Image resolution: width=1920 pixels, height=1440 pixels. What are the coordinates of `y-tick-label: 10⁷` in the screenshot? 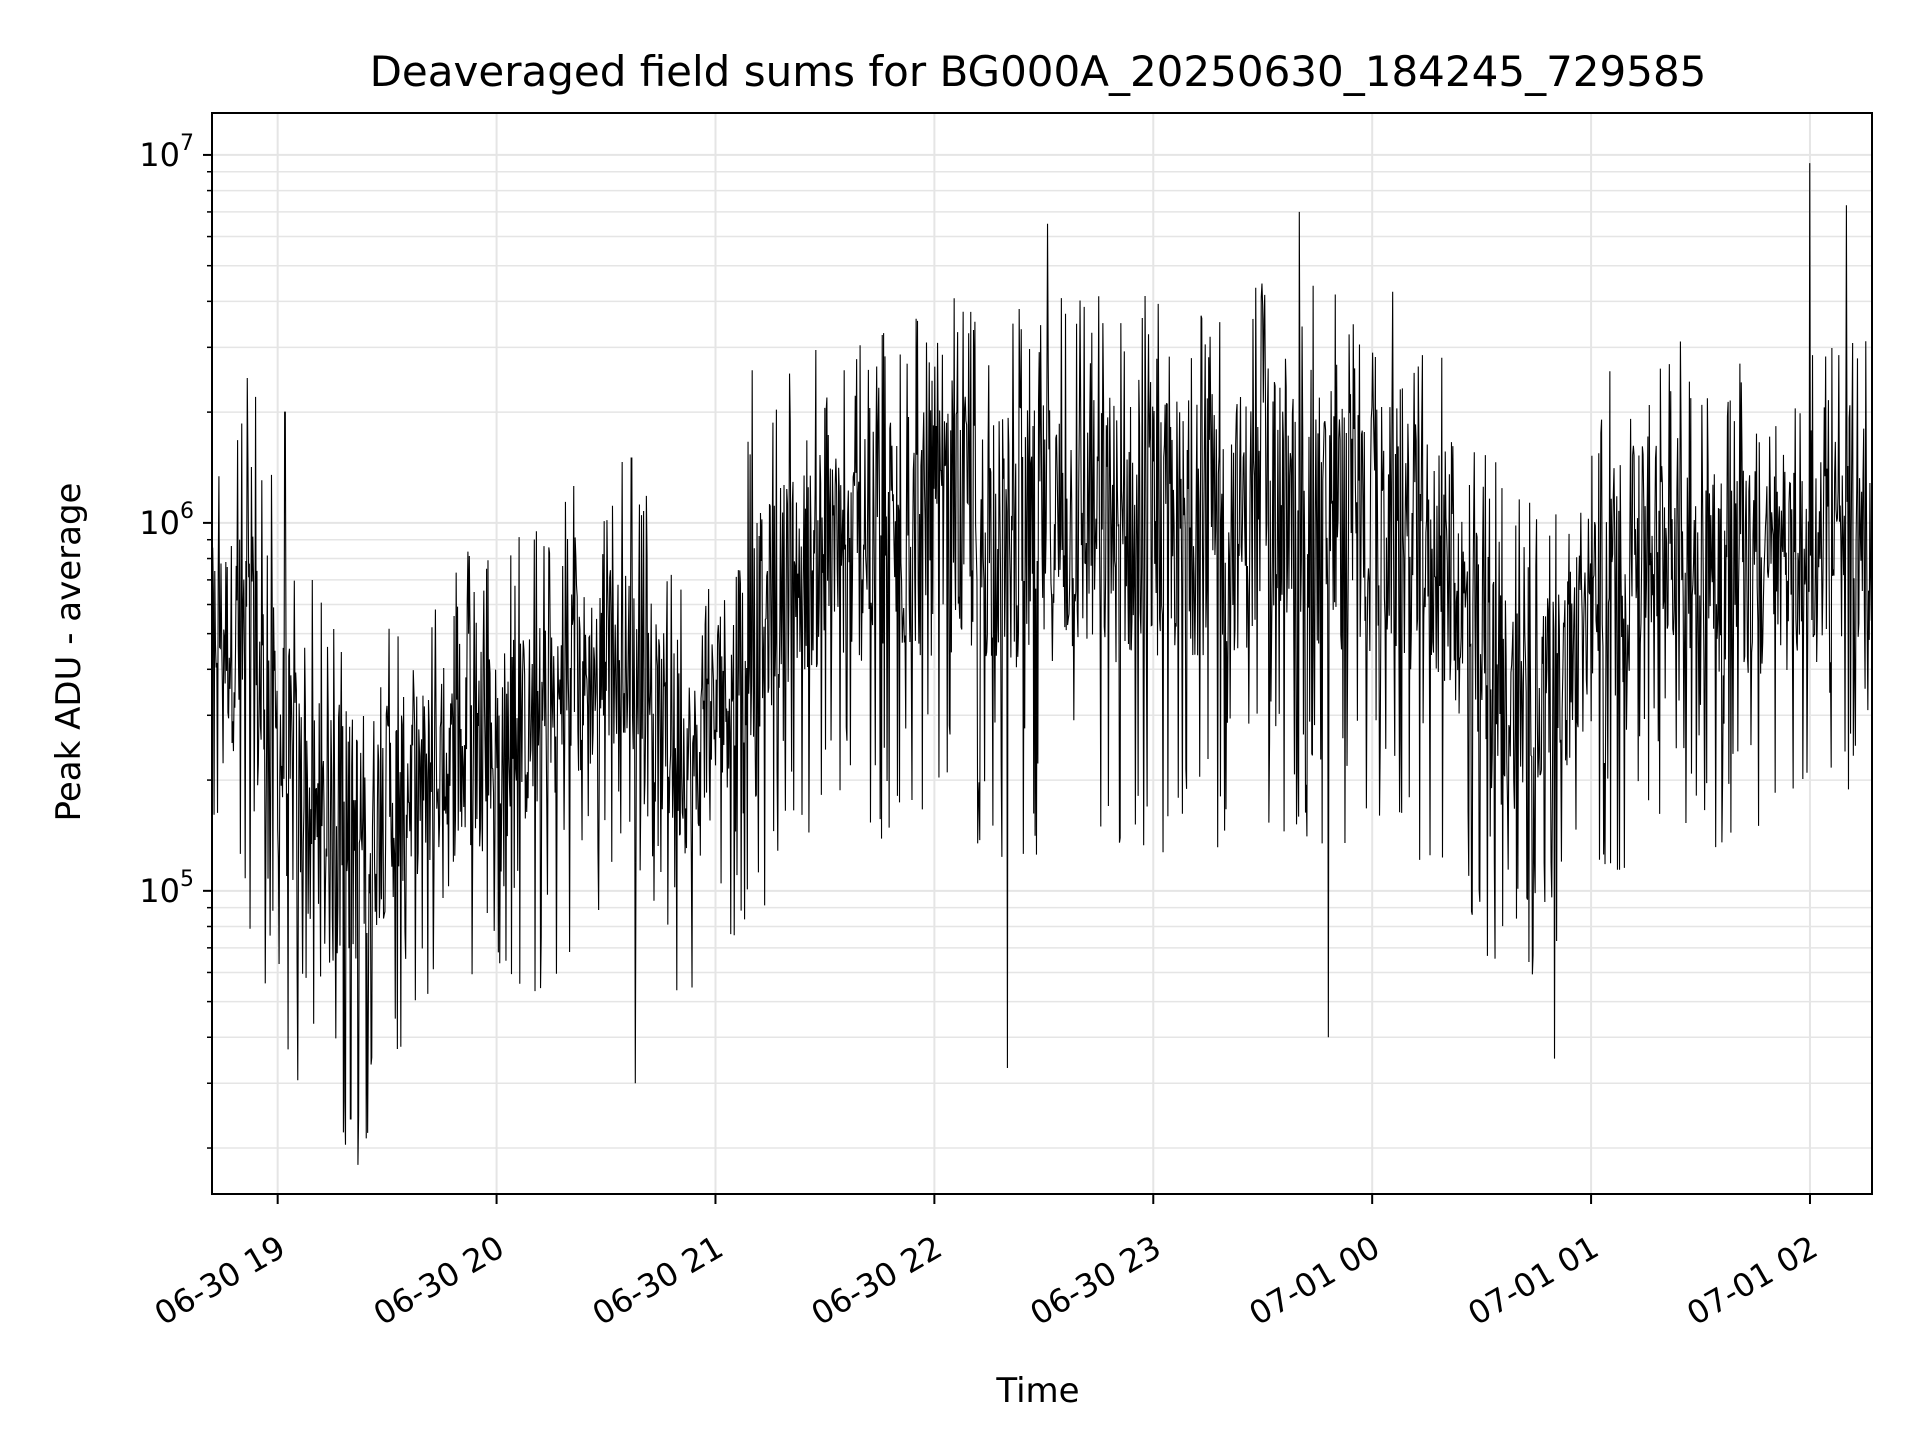 It's located at (166, 152).